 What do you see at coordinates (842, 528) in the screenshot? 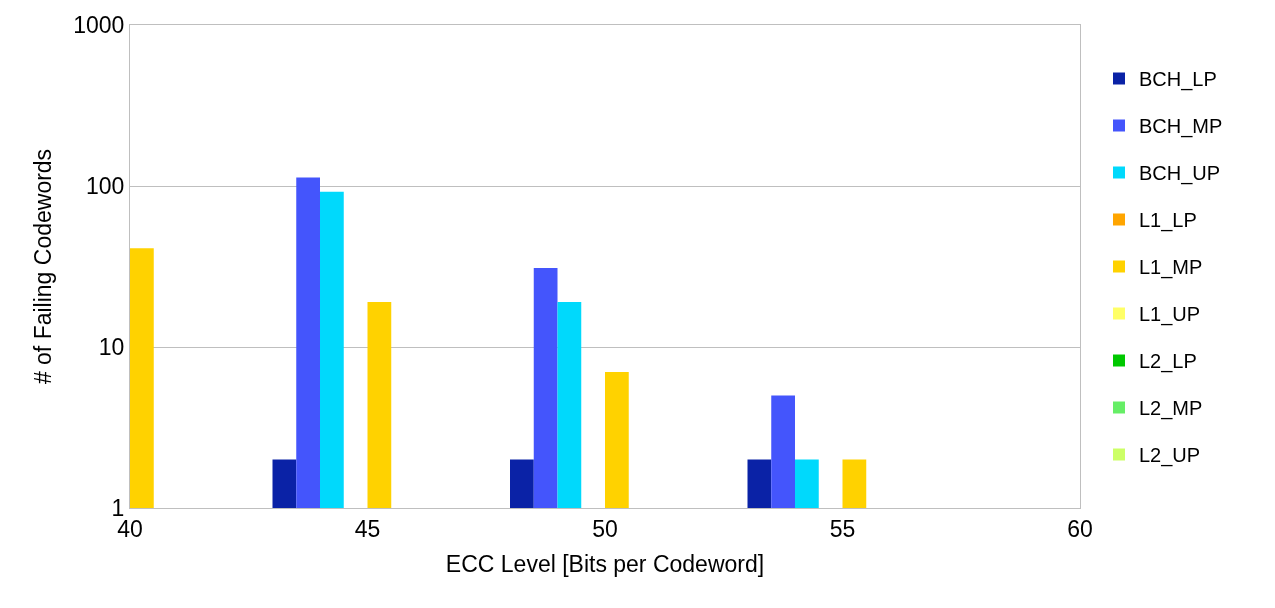
I see `x-tick-label: 55` at bounding box center [842, 528].